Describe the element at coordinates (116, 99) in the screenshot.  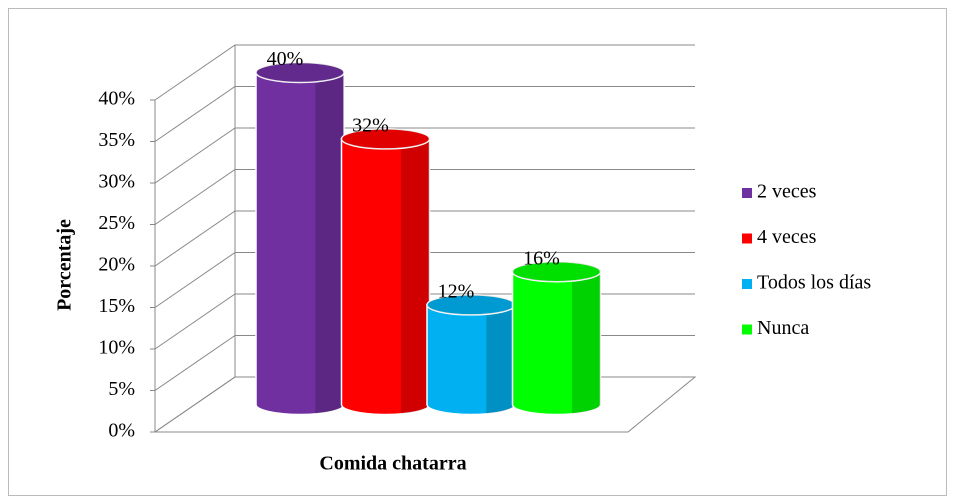
I see `y-tick-label: 40%` at that location.